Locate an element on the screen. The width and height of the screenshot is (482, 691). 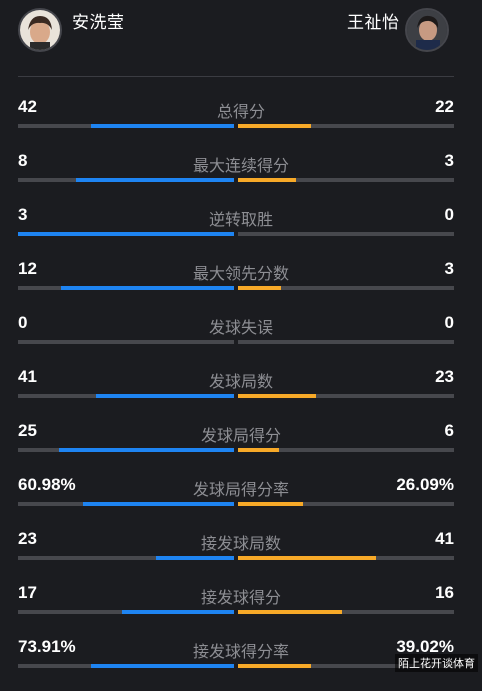
stat-row: 最大连续得分 8 3 is located at coordinates (241, 178).